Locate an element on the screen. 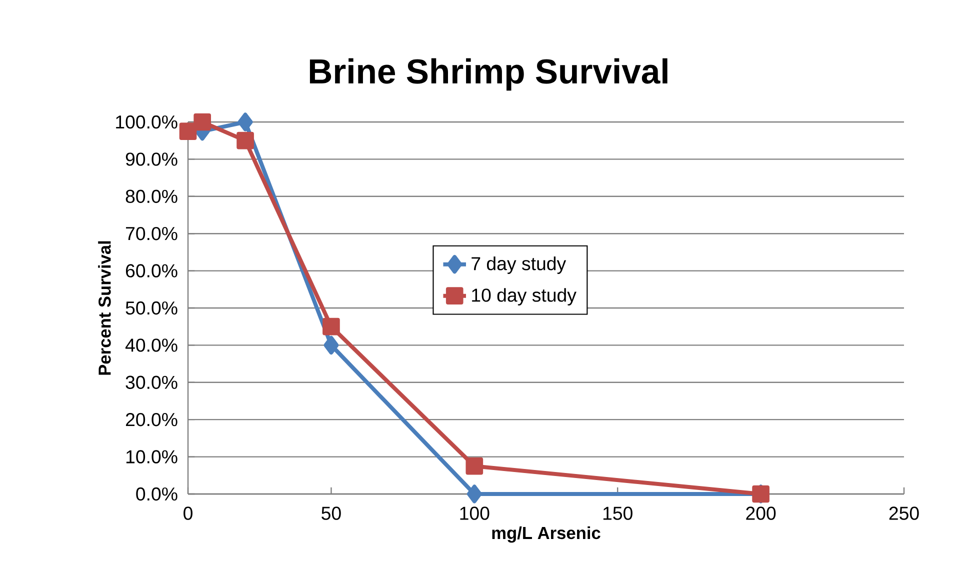 The width and height of the screenshot is (956, 580). x-axis-title: mg/L Arsenic is located at coordinates (546, 534).